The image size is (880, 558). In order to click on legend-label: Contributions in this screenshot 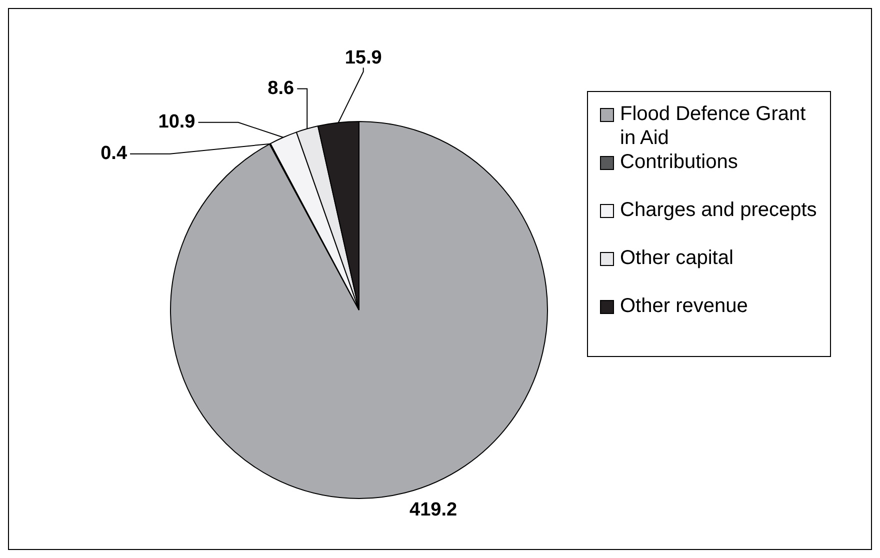, I will do `click(679, 162)`.